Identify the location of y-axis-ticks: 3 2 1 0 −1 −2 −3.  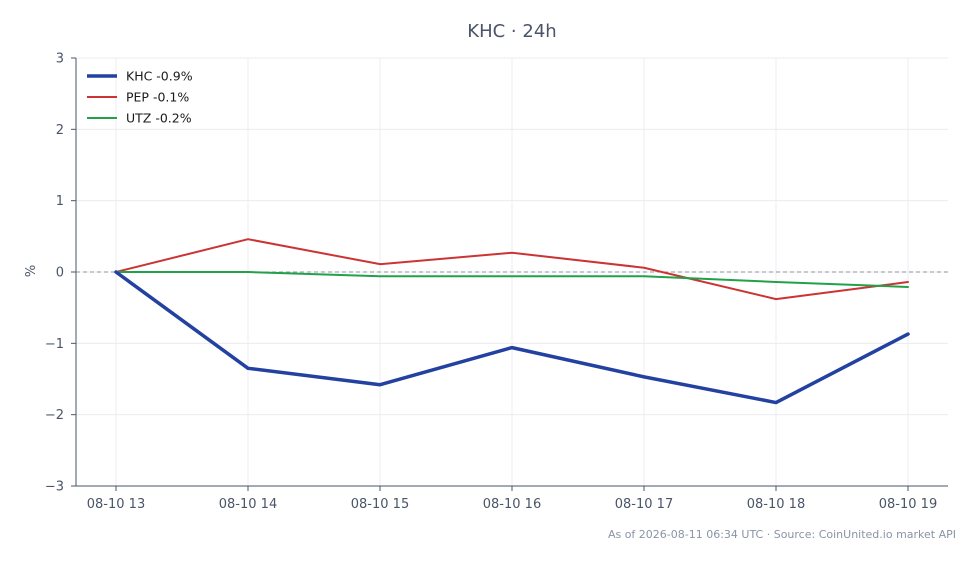
(60, 273).